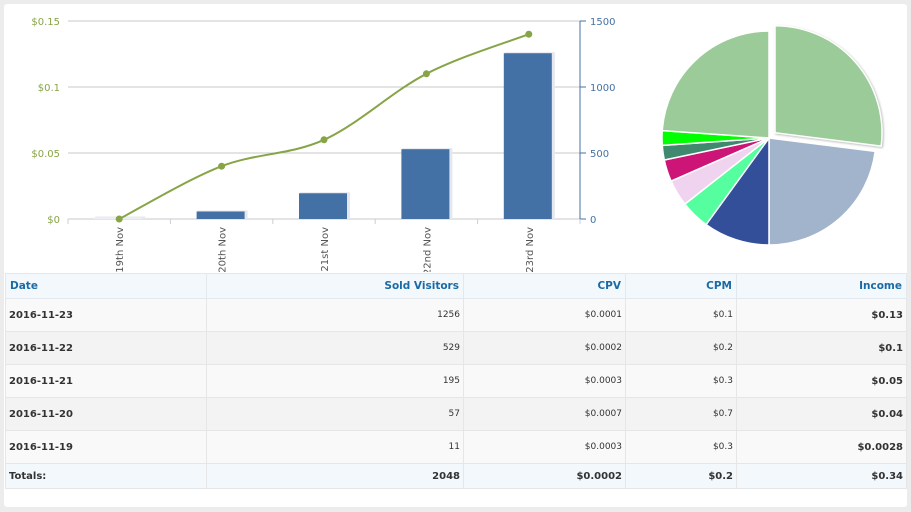  Describe the element at coordinates (821, 315) in the screenshot. I see `cell-income: $0.13` at that location.